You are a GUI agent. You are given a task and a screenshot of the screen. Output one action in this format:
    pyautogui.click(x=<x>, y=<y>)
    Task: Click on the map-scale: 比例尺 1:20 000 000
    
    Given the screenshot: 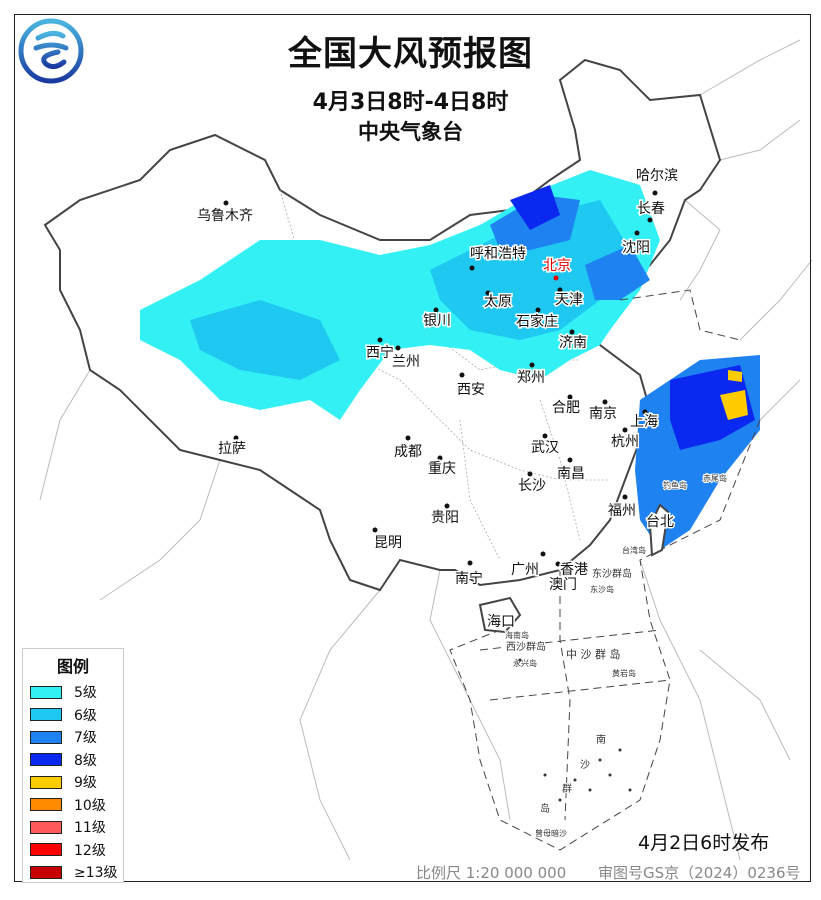 What is the action you would take?
    pyautogui.click(x=491, y=873)
    